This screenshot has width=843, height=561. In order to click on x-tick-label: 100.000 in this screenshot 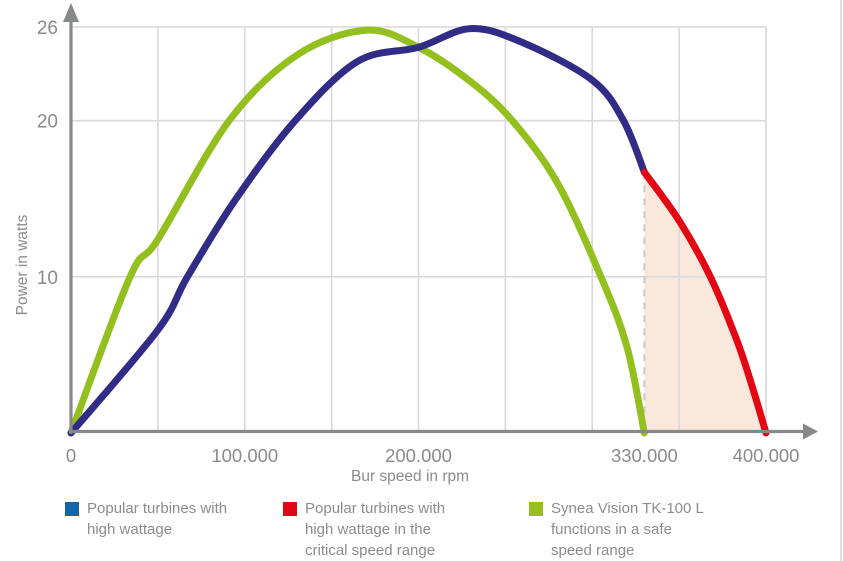, I will do `click(244, 455)`.